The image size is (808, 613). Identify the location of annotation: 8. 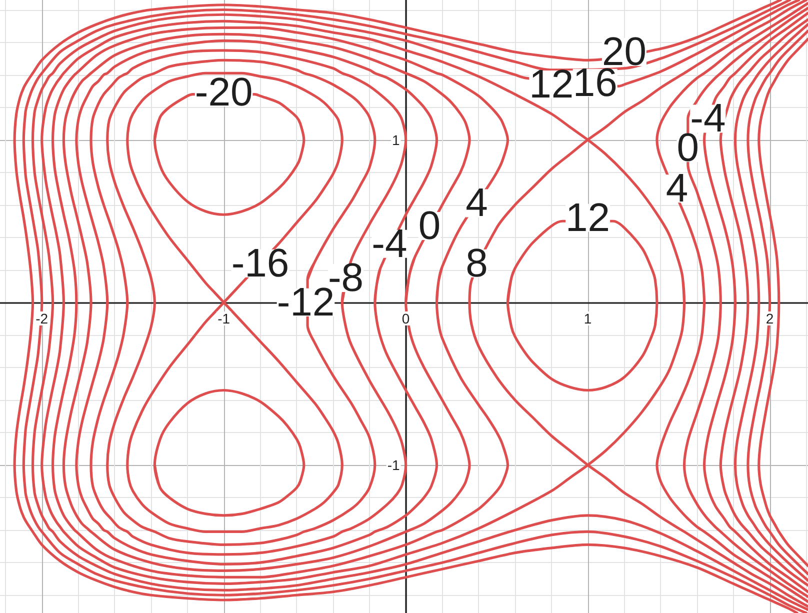
(477, 263).